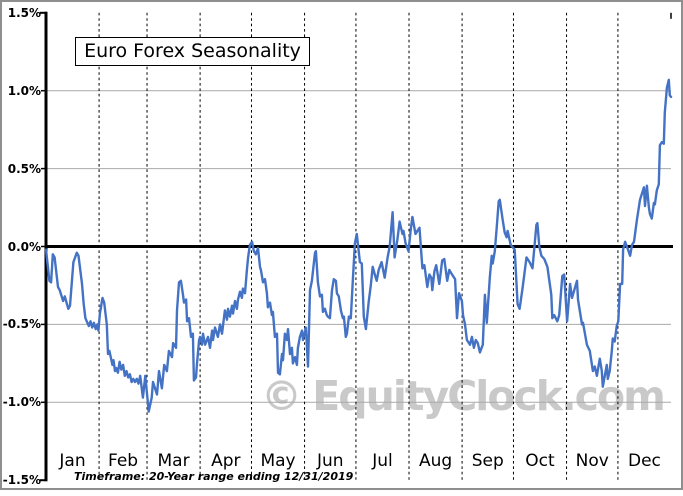 The image size is (683, 496). What do you see at coordinates (24, 90) in the screenshot?
I see `y-axis-label: 1.0%` at bounding box center [24, 90].